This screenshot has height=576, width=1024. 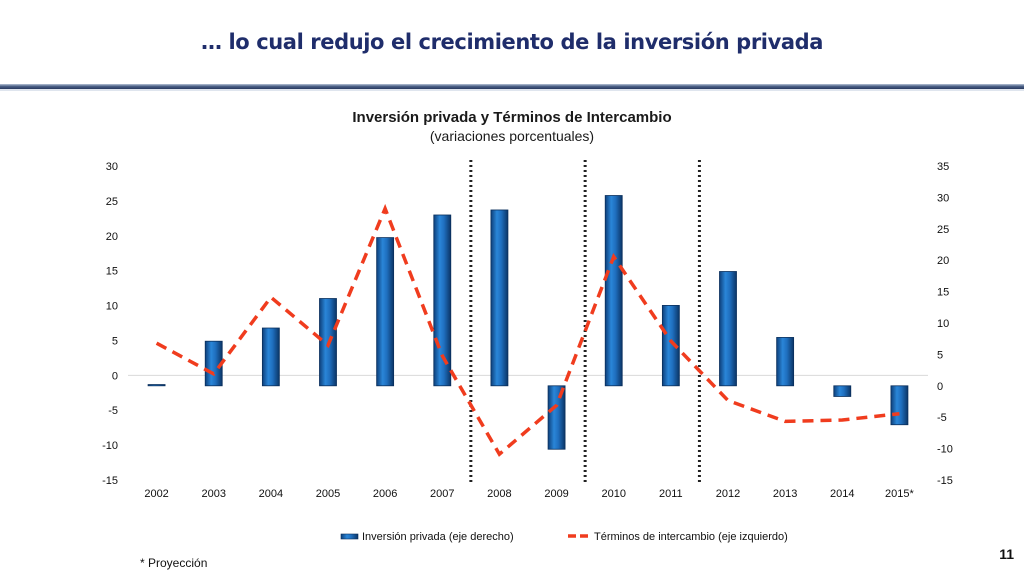 I want to click on left-tick-label: 15, so click(x=112, y=272).